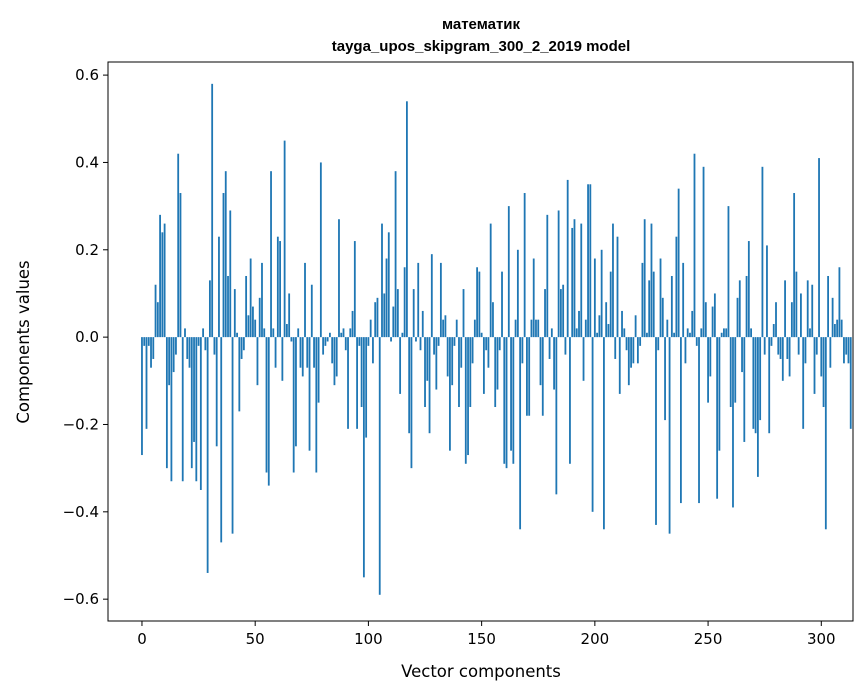 The height and width of the screenshot is (696, 867). Describe the element at coordinates (81, 512) in the screenshot. I see `y-tick-label: −0.4` at that location.